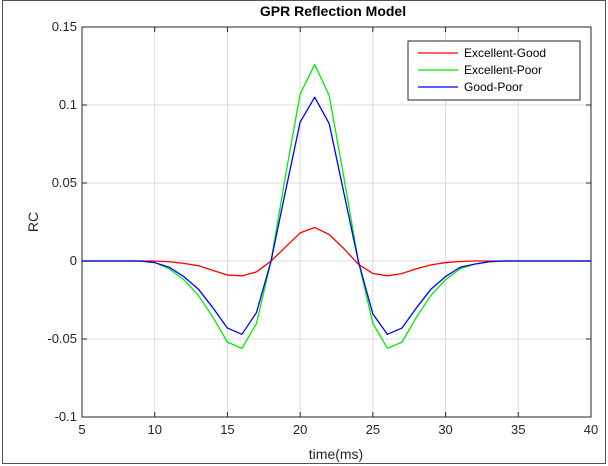 The width and height of the screenshot is (608, 466). Describe the element at coordinates (373, 429) in the screenshot. I see `x-tick-label: 25` at that location.